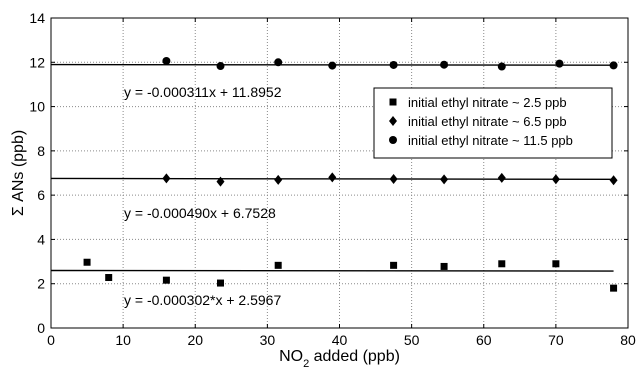 This screenshot has width=636, height=372. Describe the element at coordinates (490, 140) in the screenshot. I see `legend-entry: initial ethyl nitrate ~ 11.5 ppb` at that location.